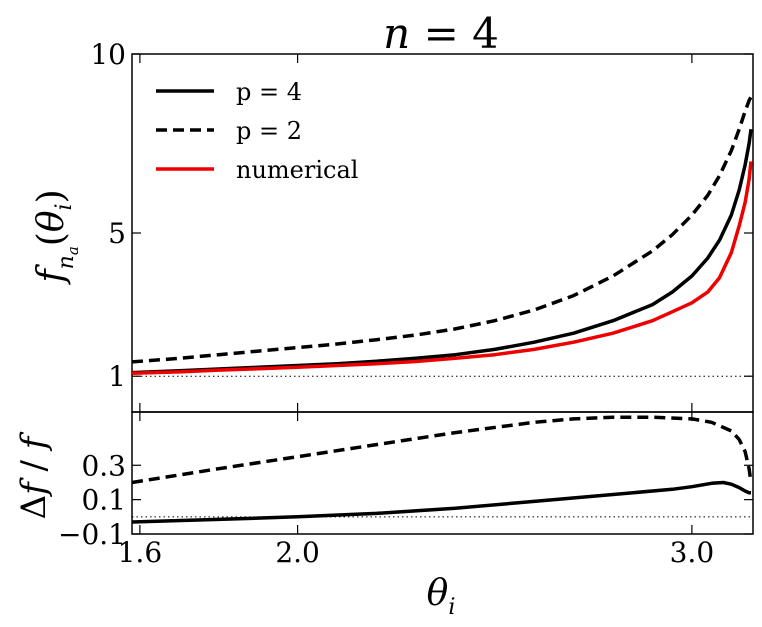 Image resolution: width=762 pixels, height=627 pixels. Describe the element at coordinates (34, 475) in the screenshot. I see `bottom-ylabel: Δf / f` at that location.